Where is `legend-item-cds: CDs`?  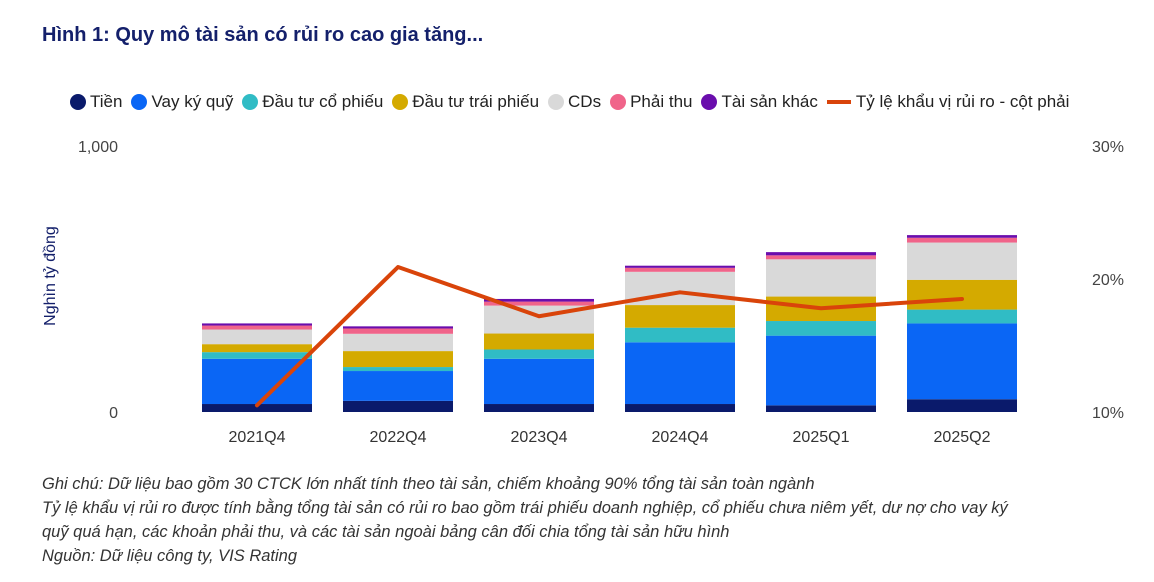
legend-item-cds: CDs is located at coordinates (574, 102).